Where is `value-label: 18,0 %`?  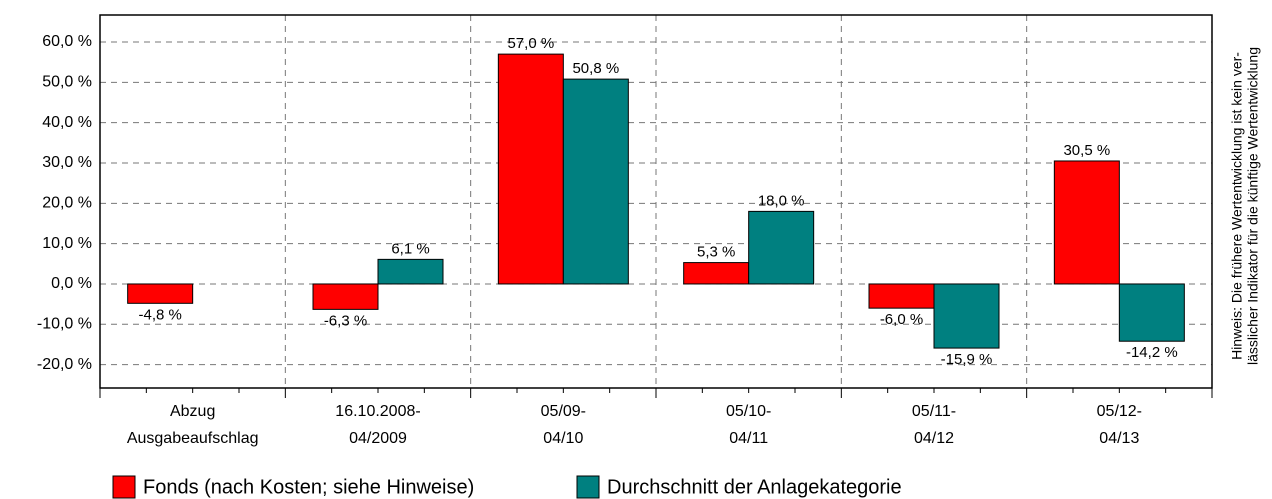 value-label: 18,0 % is located at coordinates (781, 200).